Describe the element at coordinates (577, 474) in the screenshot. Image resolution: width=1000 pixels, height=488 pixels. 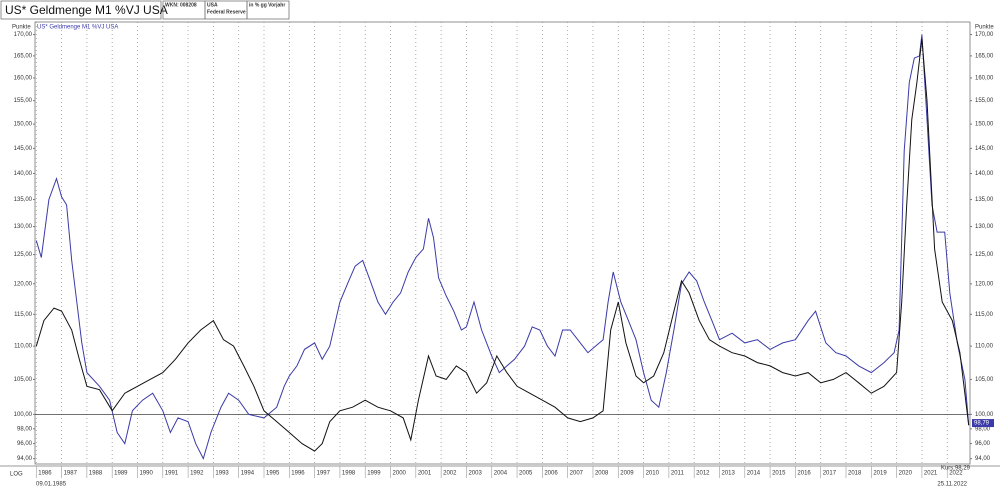
I see `x-tick-label: 2007` at that location.